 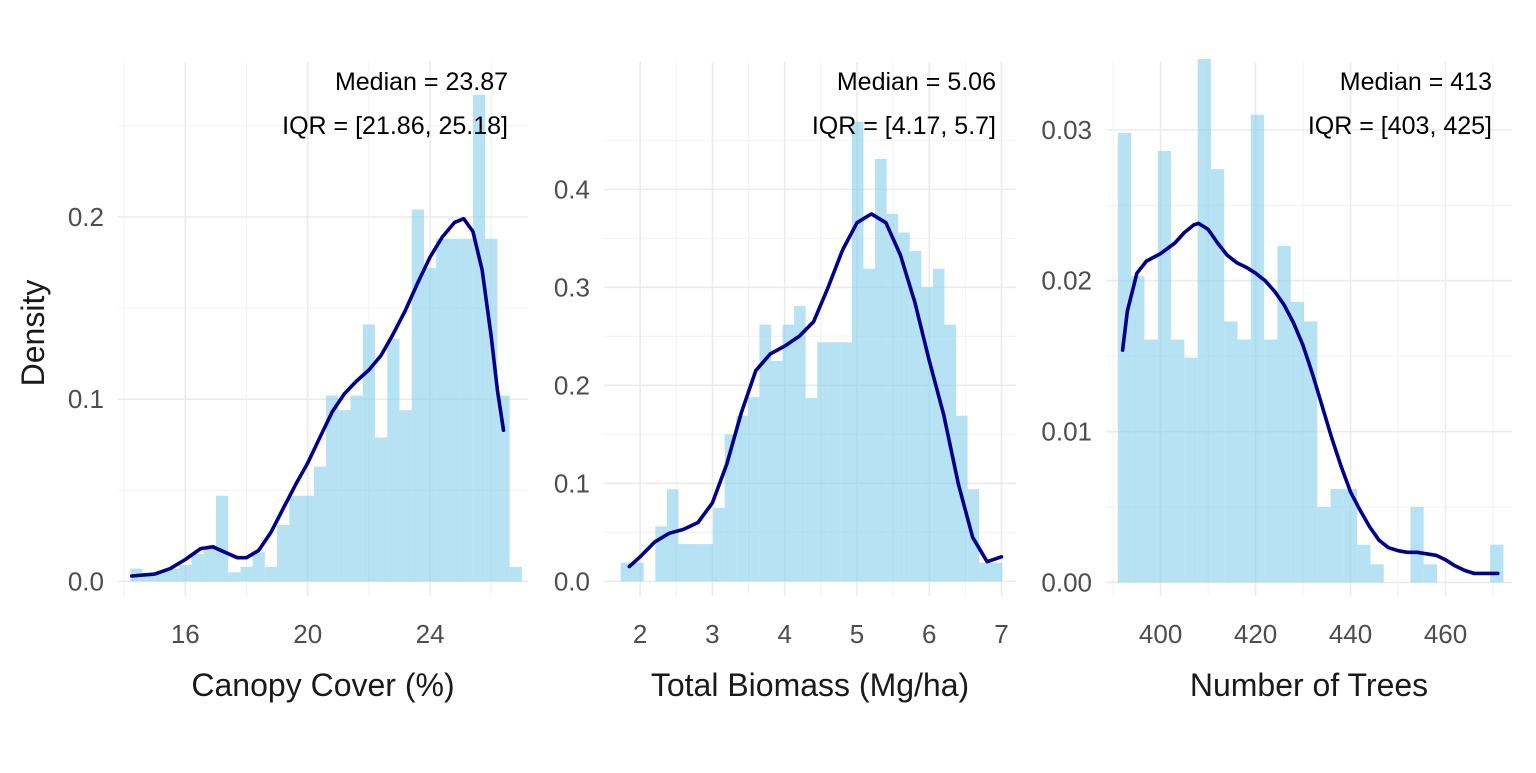 What do you see at coordinates (33, 333) in the screenshot?
I see `y-axis-title: Density` at bounding box center [33, 333].